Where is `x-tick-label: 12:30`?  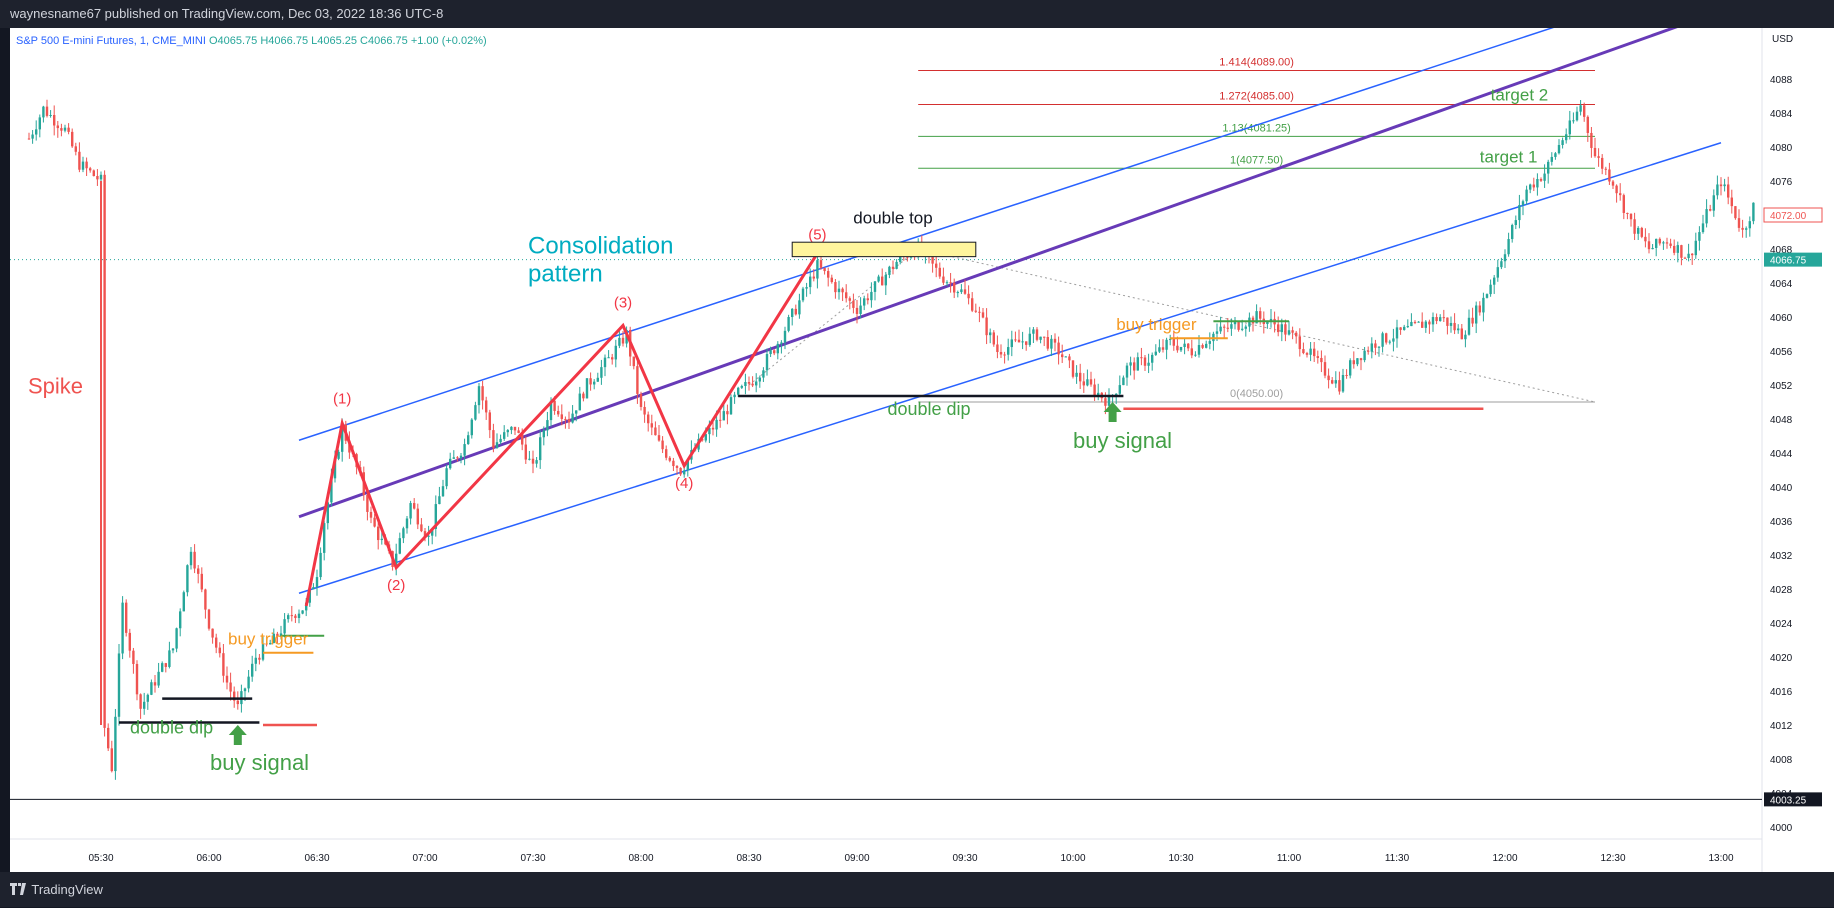 x-tick-label: 12:30 is located at coordinates (1612, 858).